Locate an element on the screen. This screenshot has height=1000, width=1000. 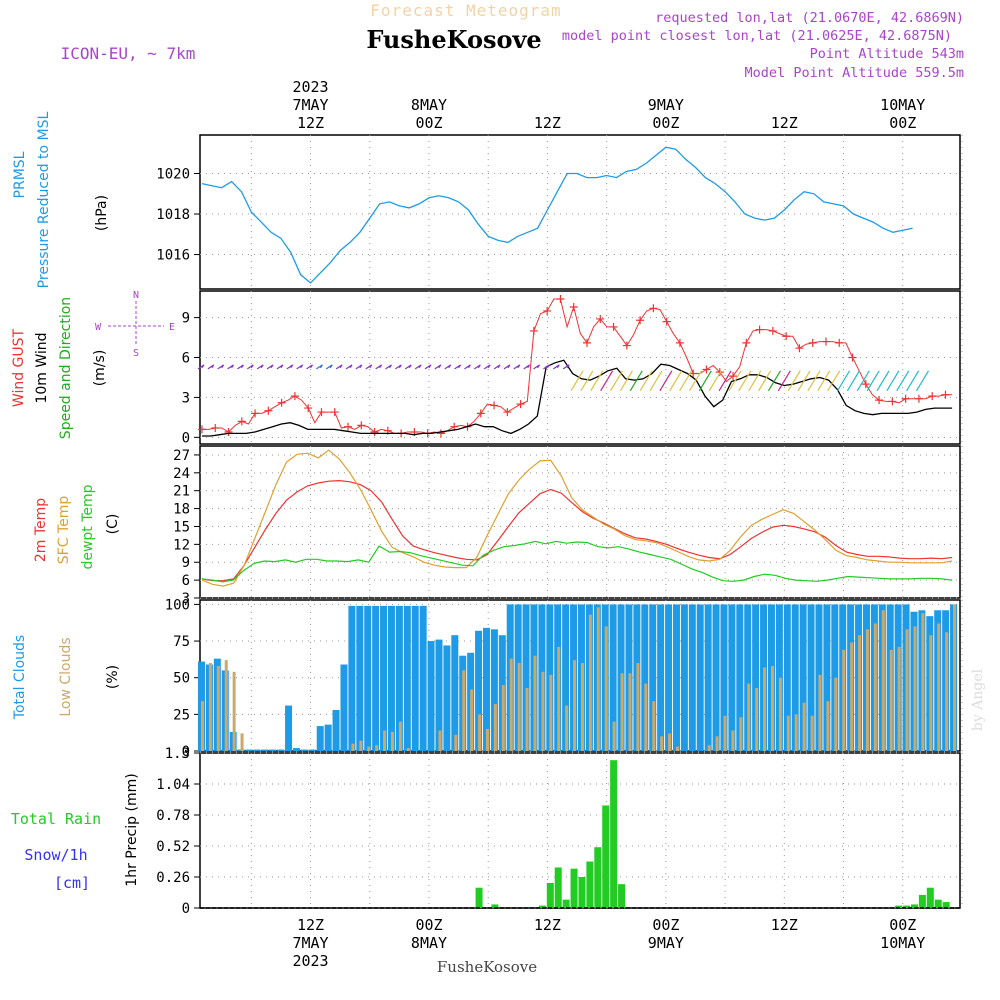
bottom-time-label: 00Z is located at coordinates (902, 925).